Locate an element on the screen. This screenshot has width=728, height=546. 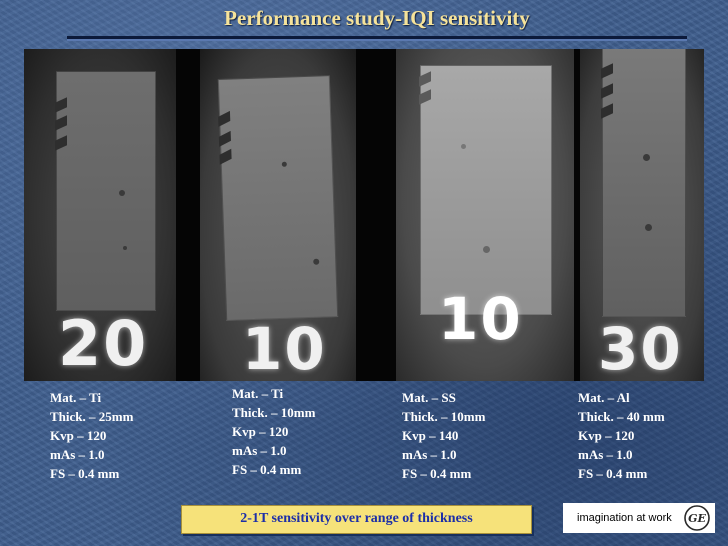
title-bar: Performance study-IQI sensitivity is located at coordinates (377, 21).